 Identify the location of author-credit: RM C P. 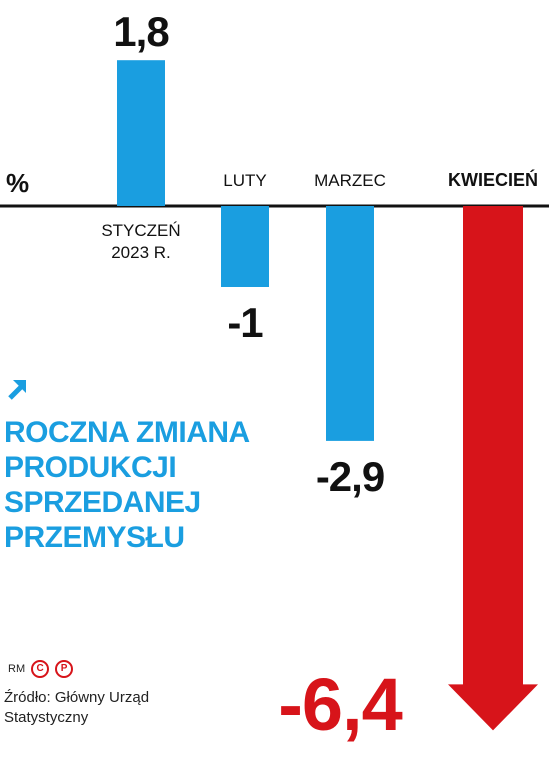
(41, 669).